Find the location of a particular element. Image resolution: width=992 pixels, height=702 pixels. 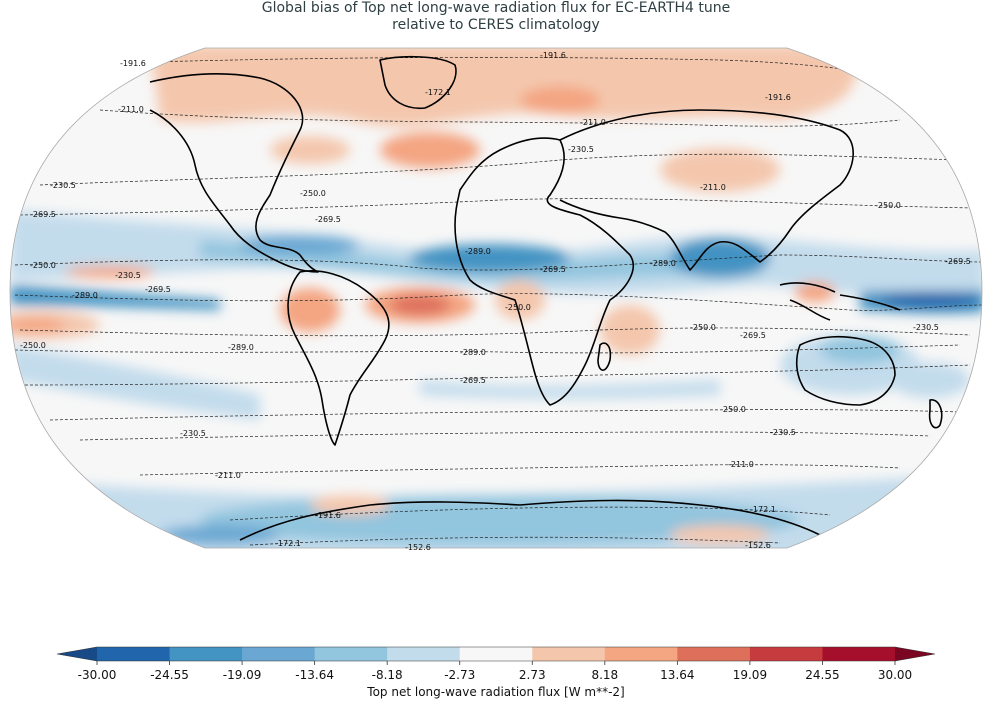

colorbar-tick-label: 2.73 is located at coordinates (532, 675).